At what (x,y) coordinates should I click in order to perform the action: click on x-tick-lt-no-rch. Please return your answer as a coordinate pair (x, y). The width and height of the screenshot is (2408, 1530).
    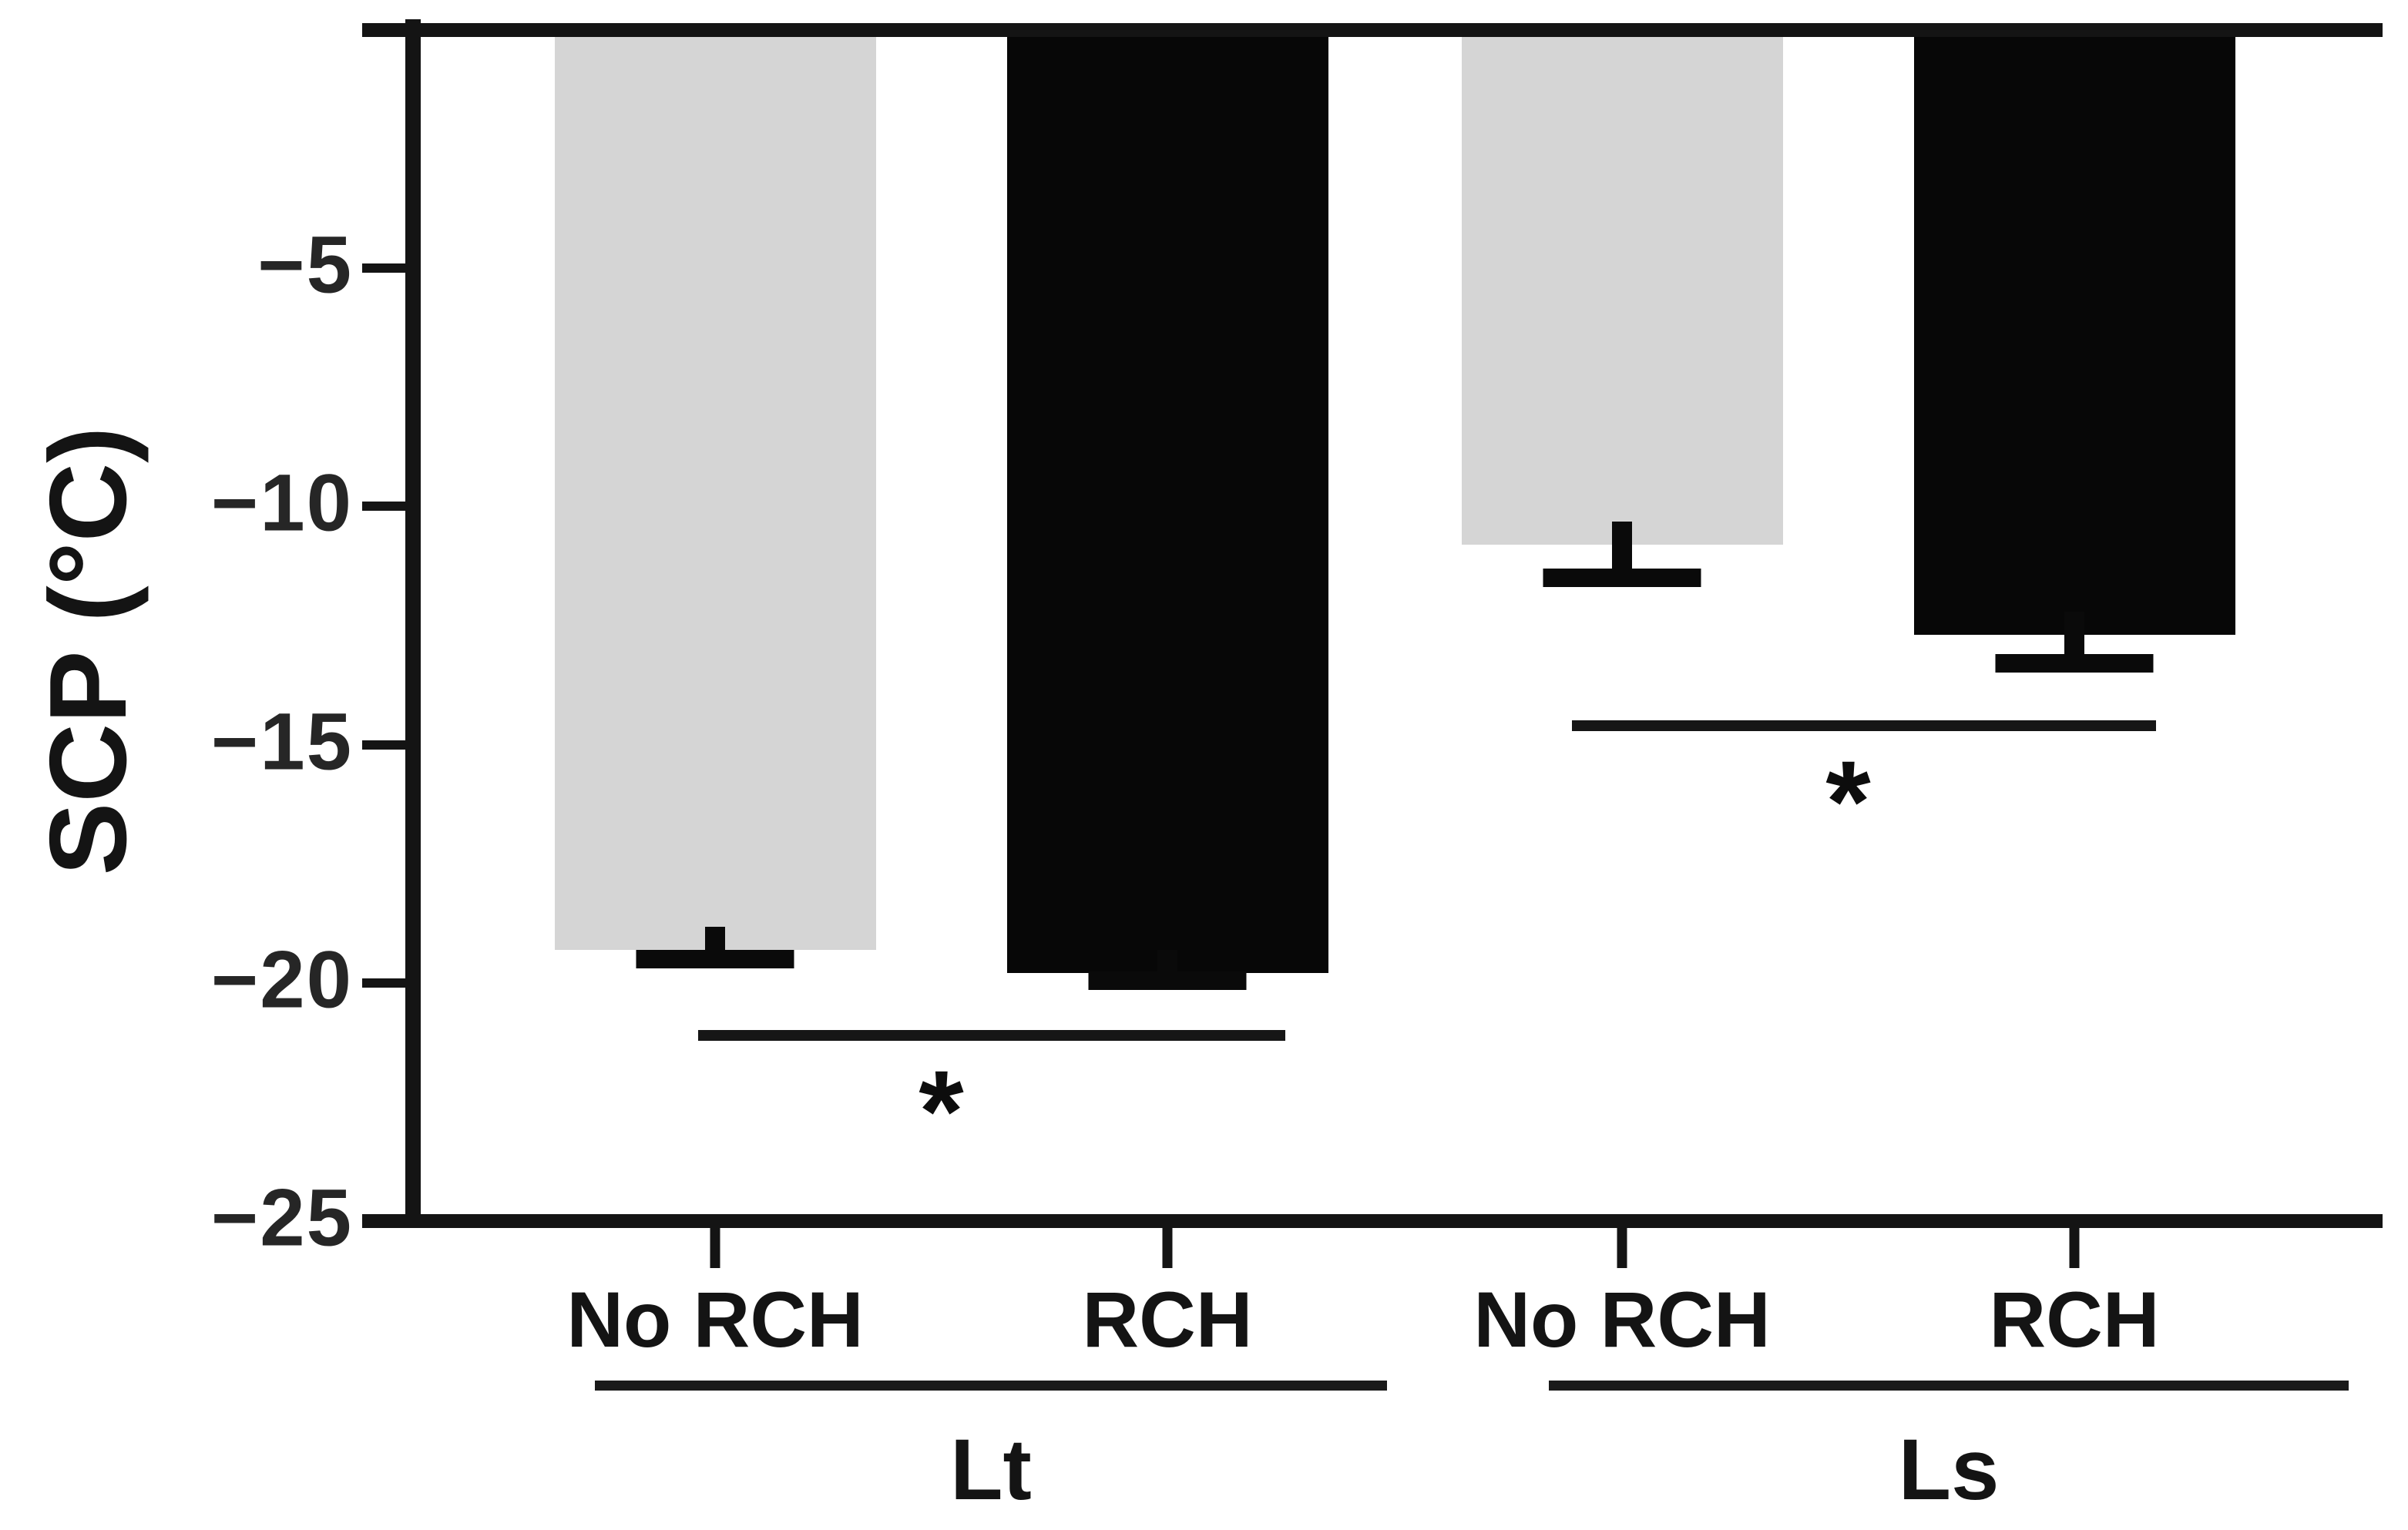
    Looking at the image, I should click on (715, 1248).